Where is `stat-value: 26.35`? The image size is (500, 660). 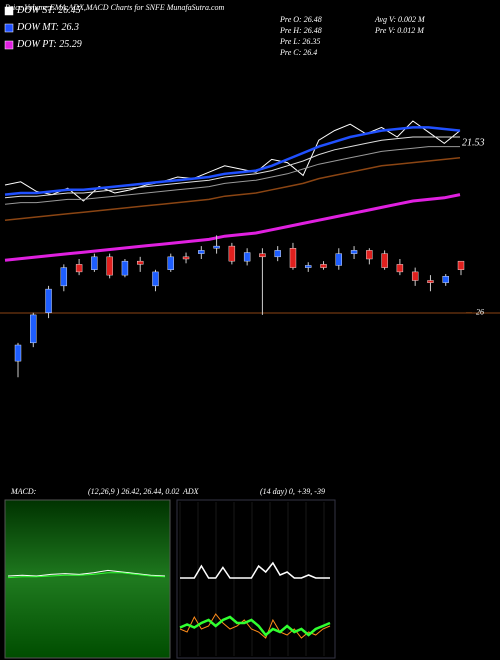
stat-value: 26.35 is located at coordinates (311, 41).